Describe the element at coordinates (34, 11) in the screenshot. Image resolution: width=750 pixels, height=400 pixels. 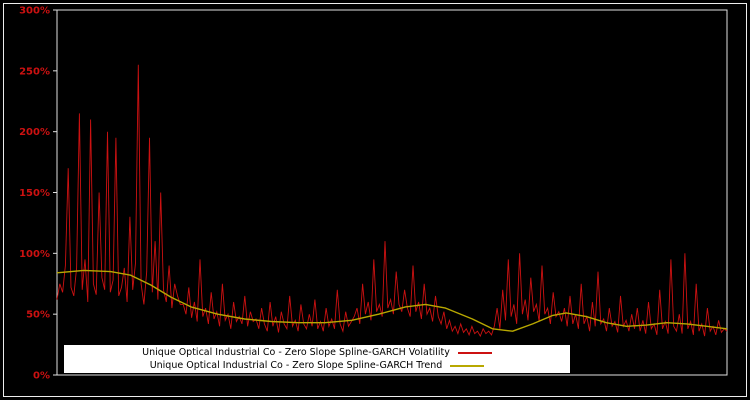
I see `y-tick-label: 300%` at that location.